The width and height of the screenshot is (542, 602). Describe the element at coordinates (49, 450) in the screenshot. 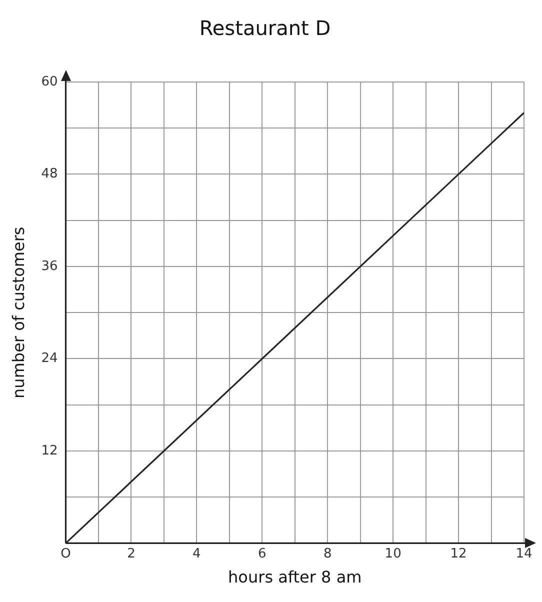

I see `y-tick-label: 12` at that location.